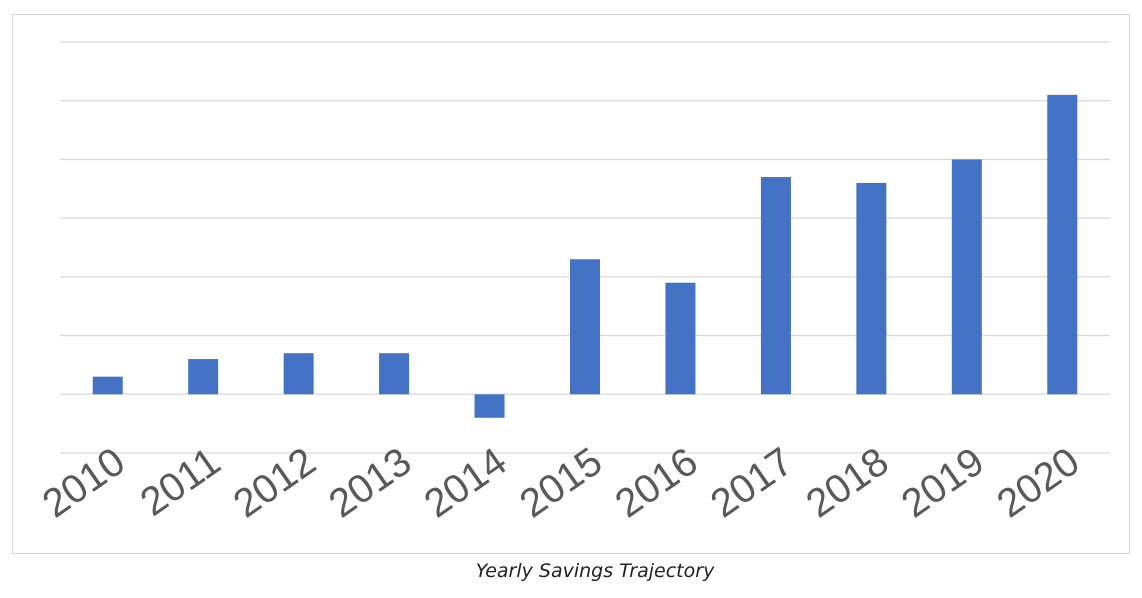 Image resolution: width=1142 pixels, height=598 pixels. Describe the element at coordinates (680, 338) in the screenshot. I see `bar-2016` at that location.